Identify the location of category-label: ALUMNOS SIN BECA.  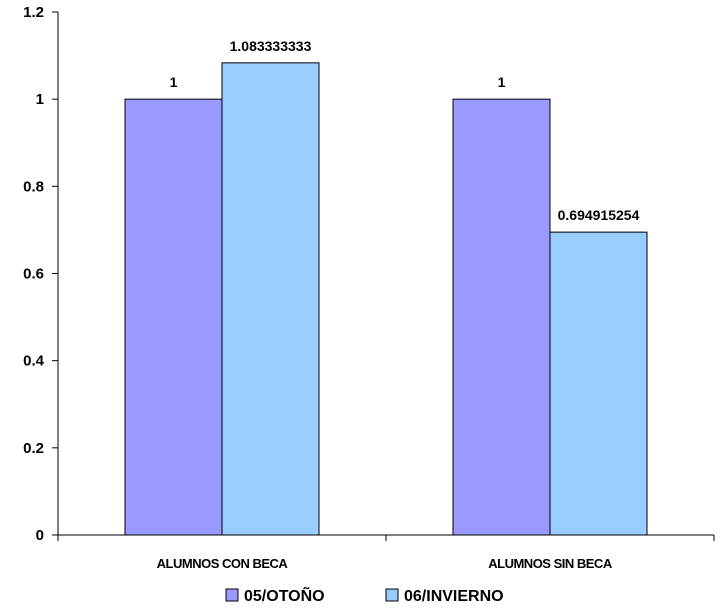
(550, 563).